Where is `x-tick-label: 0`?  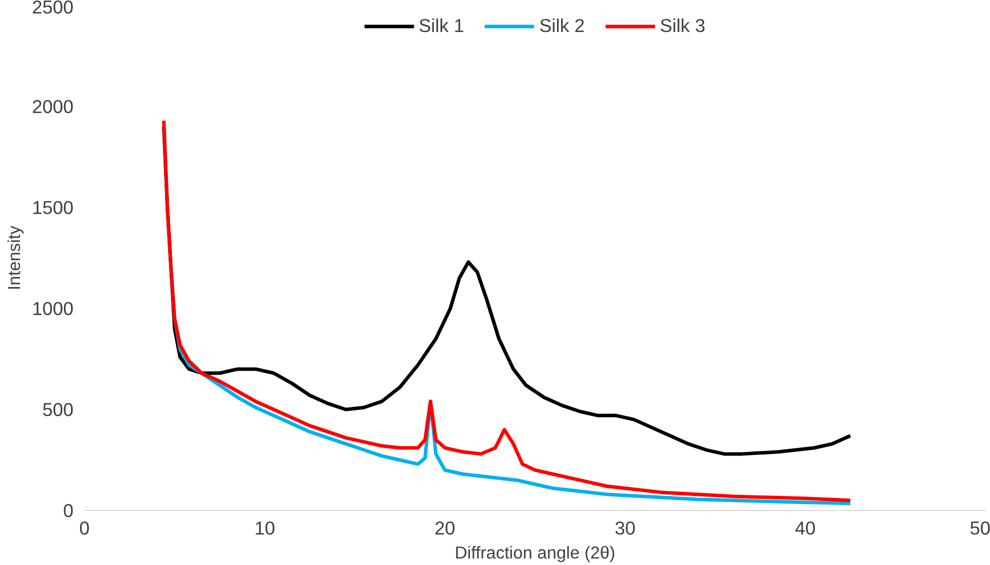 x-tick-label: 0 is located at coordinates (84, 528).